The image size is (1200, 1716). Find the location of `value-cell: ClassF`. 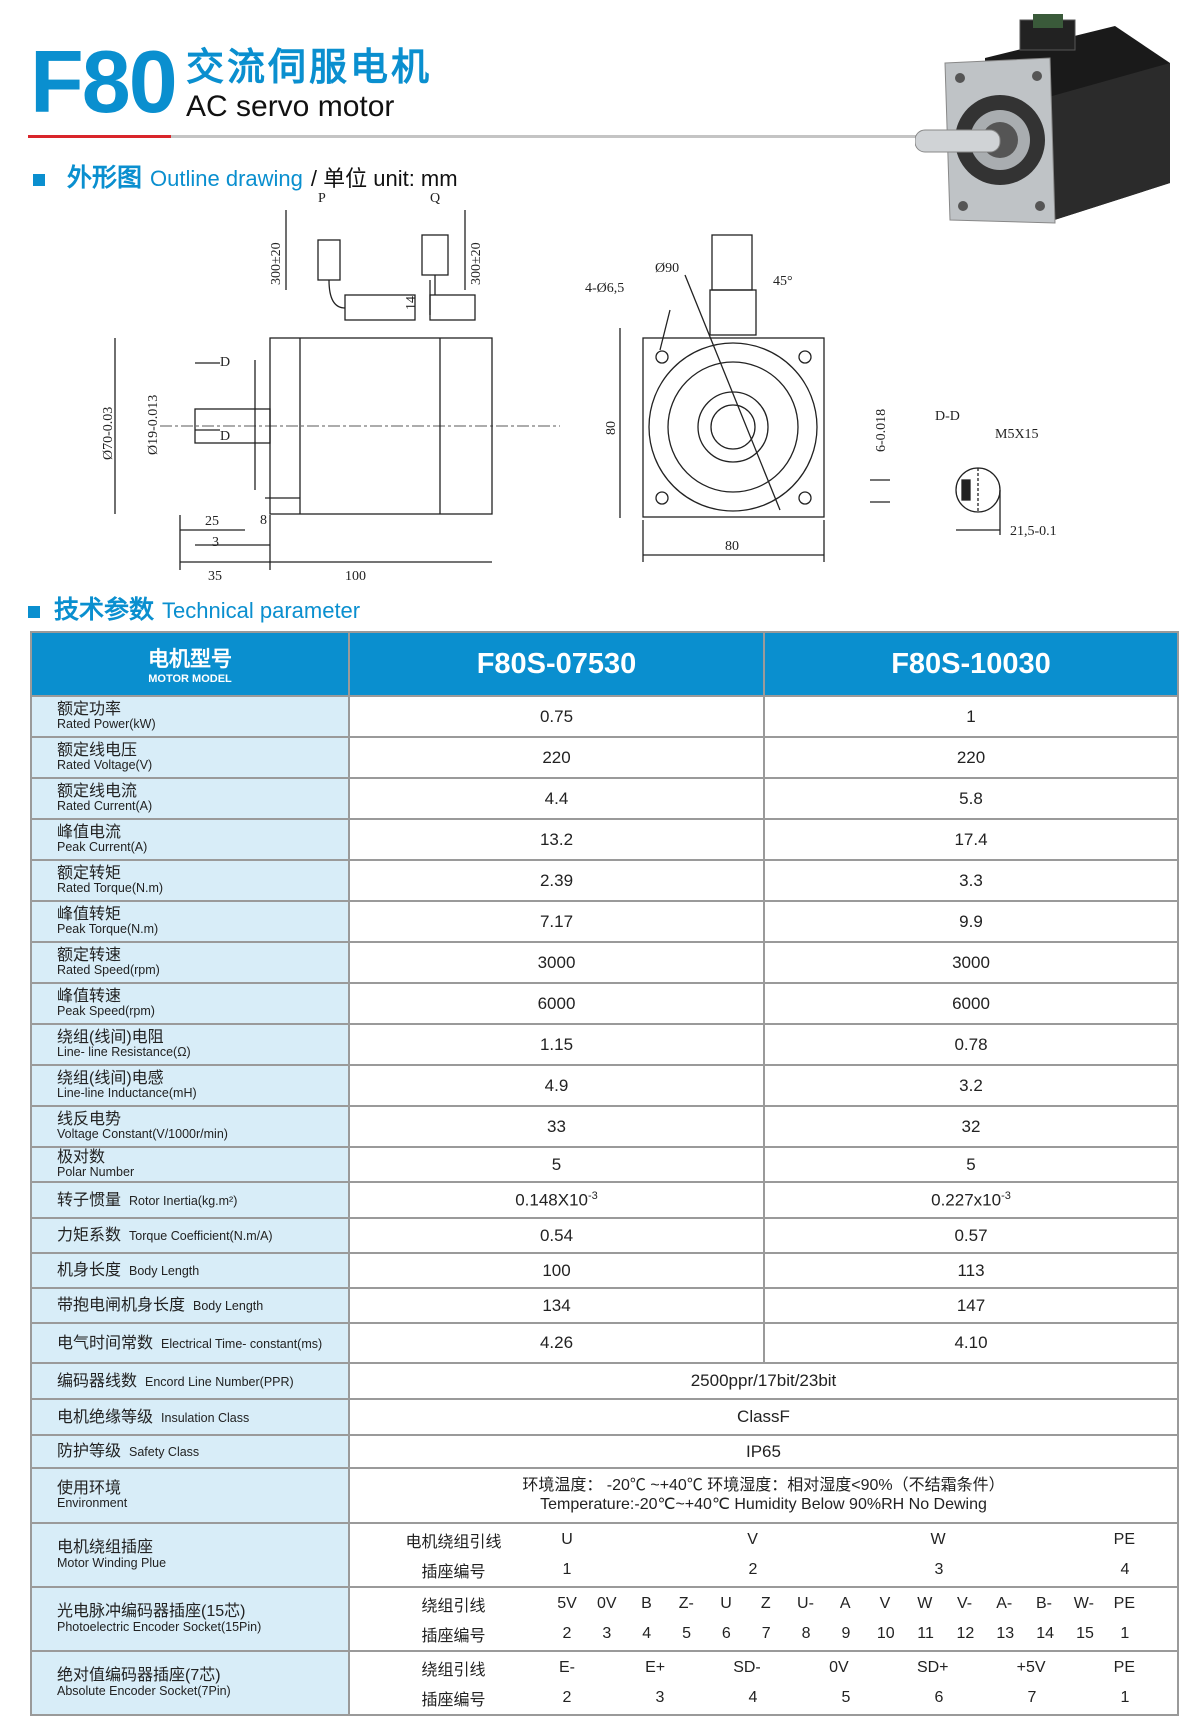

value-cell: ClassF is located at coordinates (763, 1417).